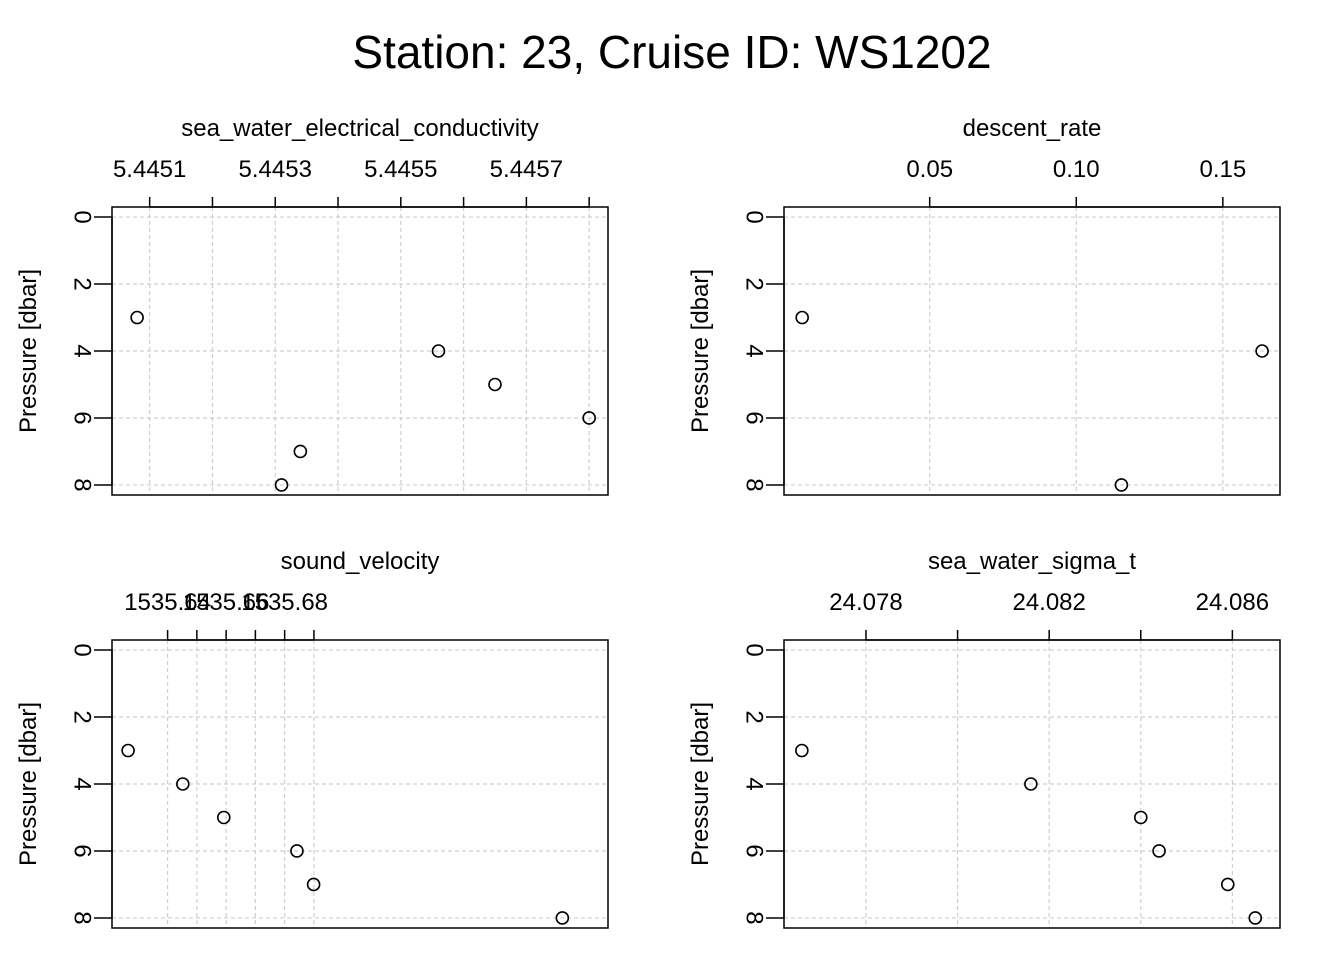 The width and height of the screenshot is (1344, 960). I want to click on x-tick-label: 1535.64, so click(167, 602).